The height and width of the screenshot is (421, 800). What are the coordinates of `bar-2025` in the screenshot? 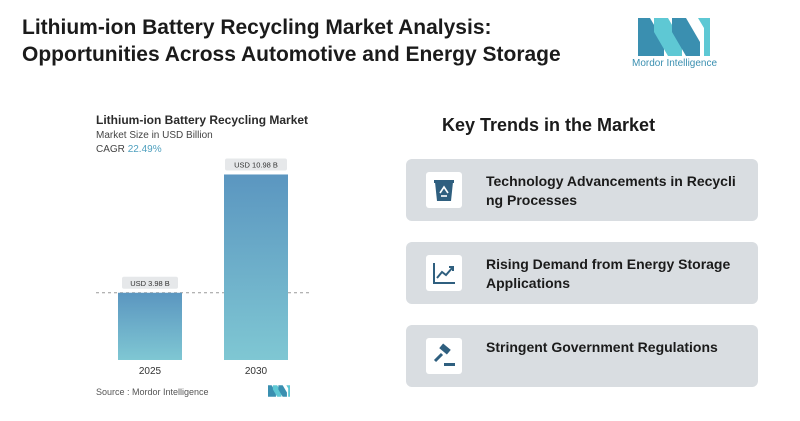 It's located at (150, 326).